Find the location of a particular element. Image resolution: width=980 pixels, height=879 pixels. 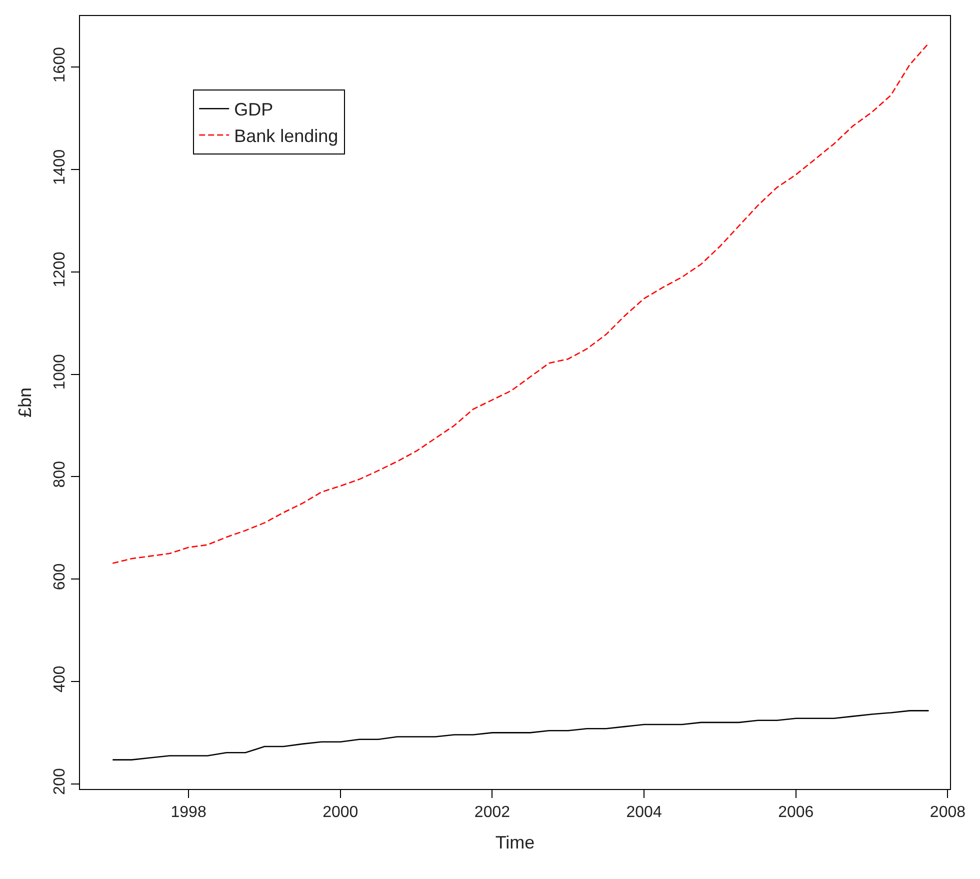

x-axis-title: Time is located at coordinates (515, 842).